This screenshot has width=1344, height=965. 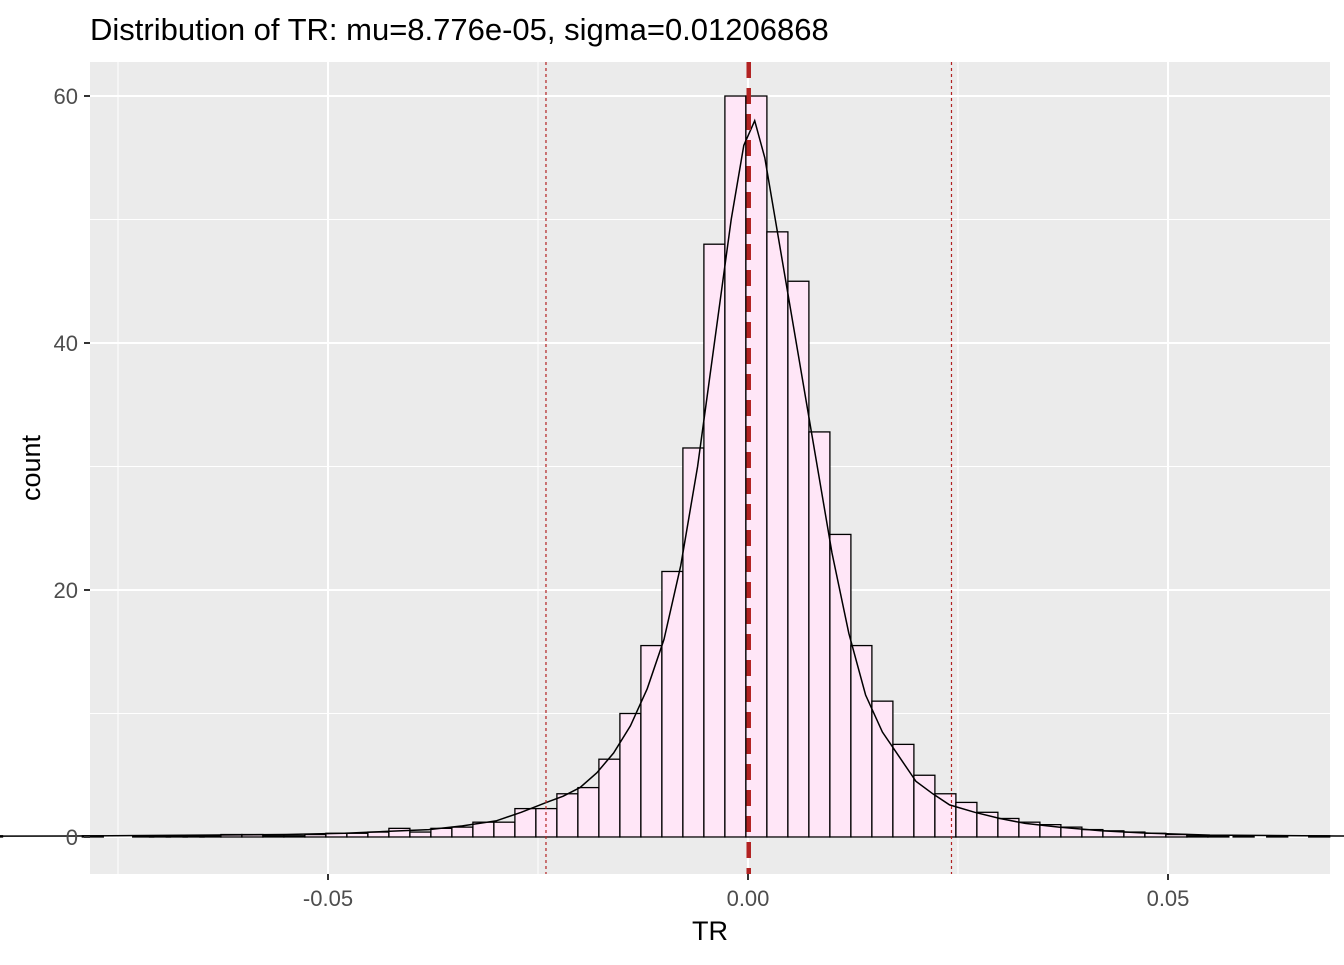 I want to click on x-tick-label: -0.05, so click(x=328, y=898).